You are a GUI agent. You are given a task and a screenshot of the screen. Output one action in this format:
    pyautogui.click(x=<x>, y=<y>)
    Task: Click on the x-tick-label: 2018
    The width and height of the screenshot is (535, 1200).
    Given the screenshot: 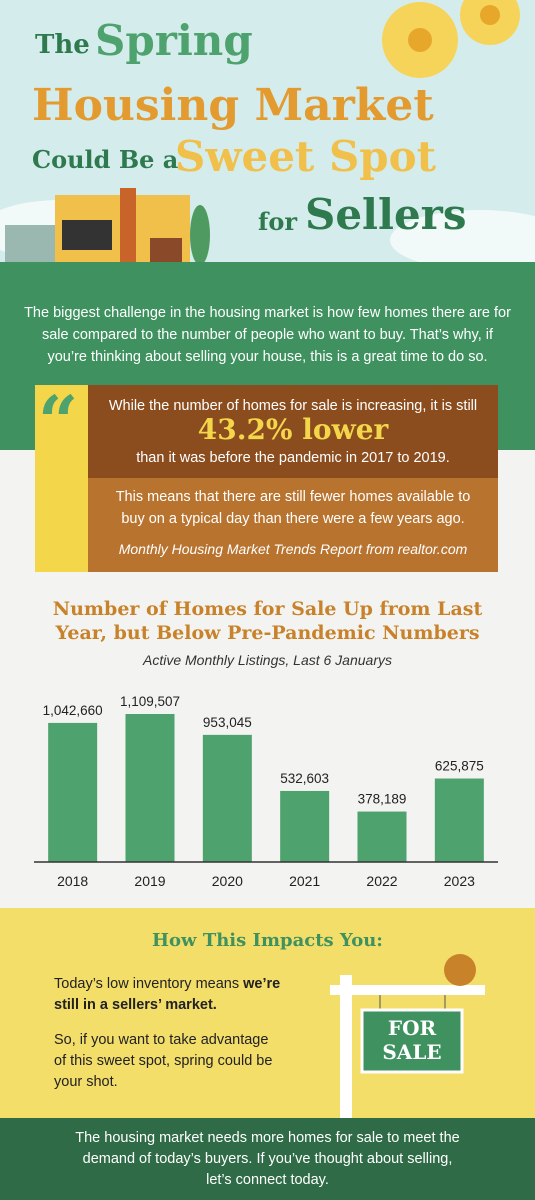 What is the action you would take?
    pyautogui.click(x=72, y=881)
    